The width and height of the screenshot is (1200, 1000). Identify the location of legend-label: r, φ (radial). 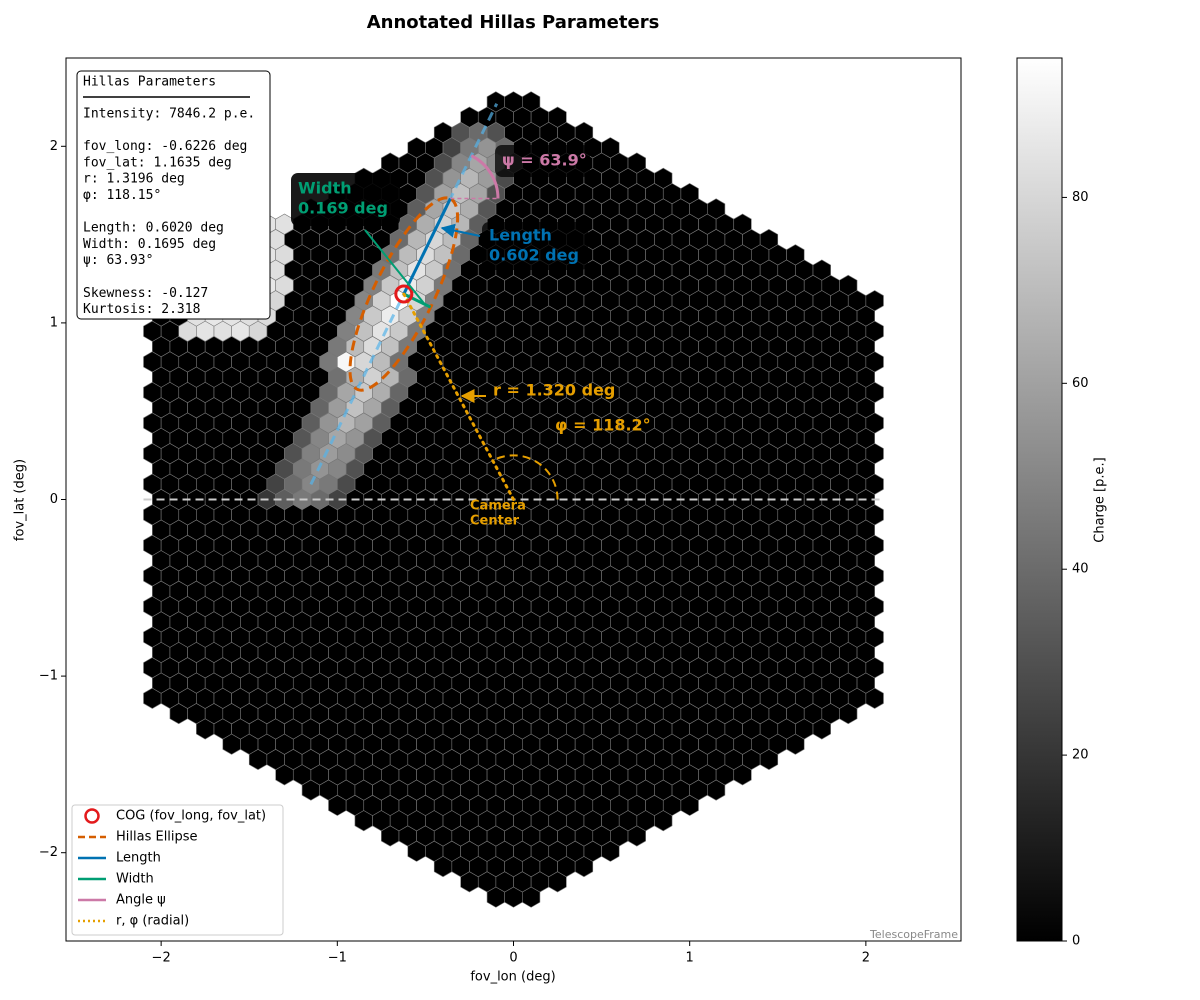
(152, 921).